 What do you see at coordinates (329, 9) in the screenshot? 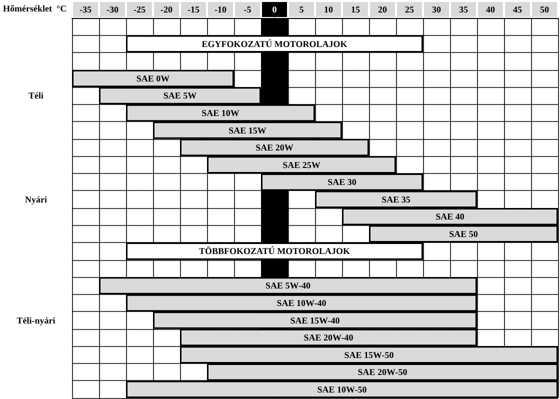
I see `x-tick-label: 10` at bounding box center [329, 9].